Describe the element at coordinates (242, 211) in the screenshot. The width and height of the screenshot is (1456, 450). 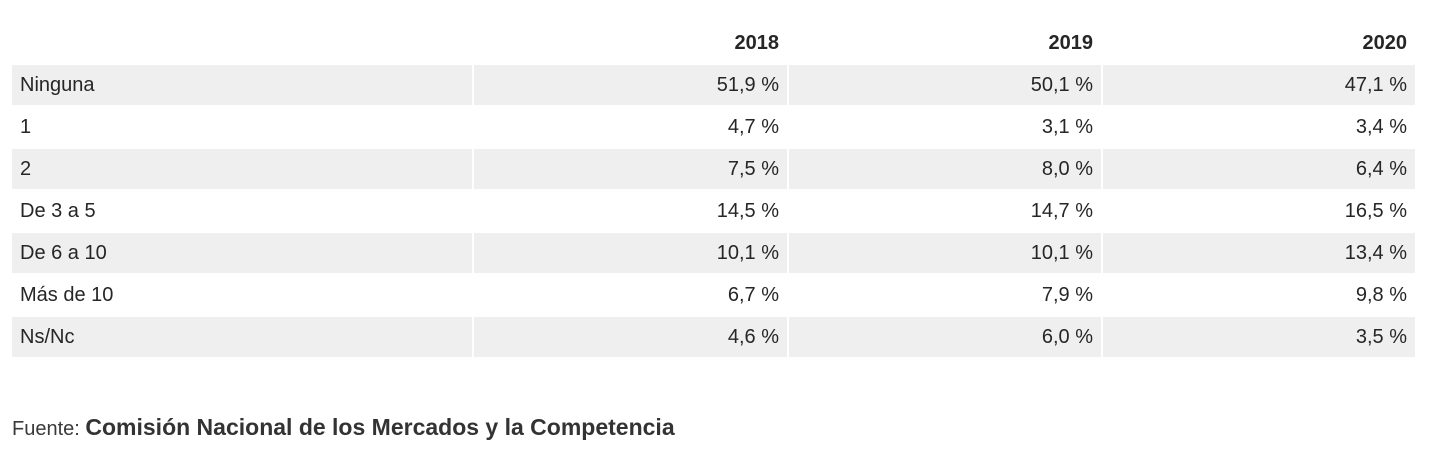
I see `row-label-cell: De 3 a 5` at that location.